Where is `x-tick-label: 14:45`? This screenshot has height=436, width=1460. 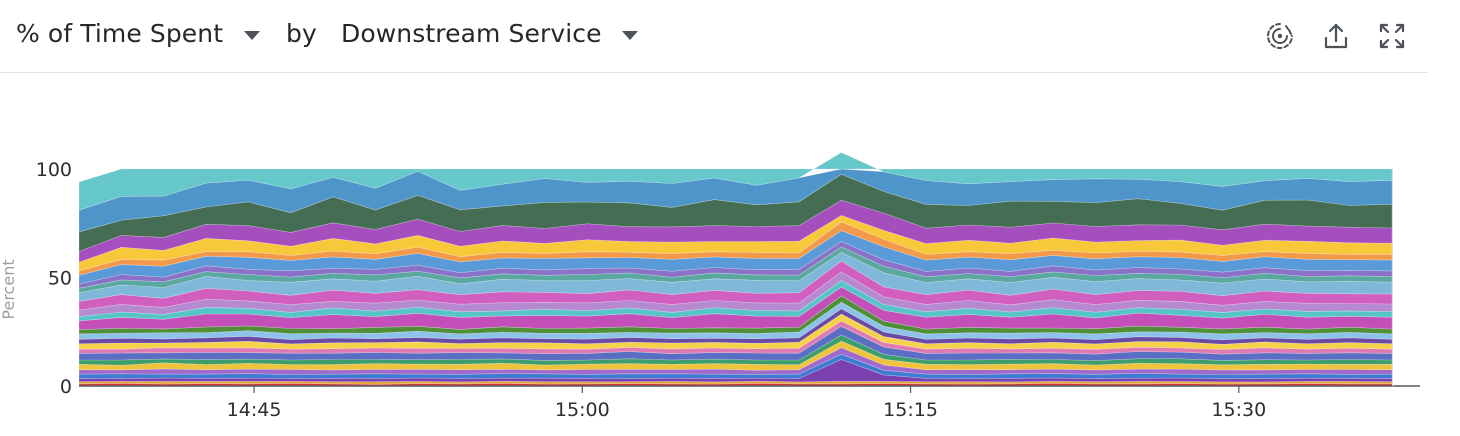 x-tick-label: 14:45 is located at coordinates (254, 410).